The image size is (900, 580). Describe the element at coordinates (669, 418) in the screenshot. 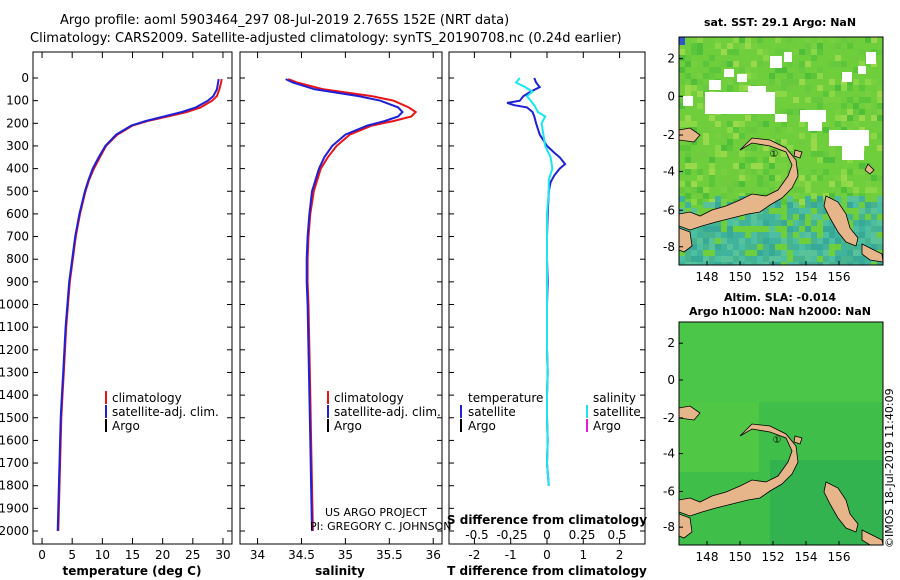

I see `map-y-tick-label: -2` at that location.